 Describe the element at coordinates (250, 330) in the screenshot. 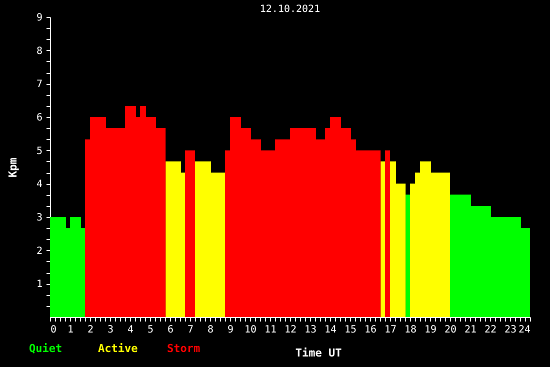

I see `x-tick-label: 10` at that location.